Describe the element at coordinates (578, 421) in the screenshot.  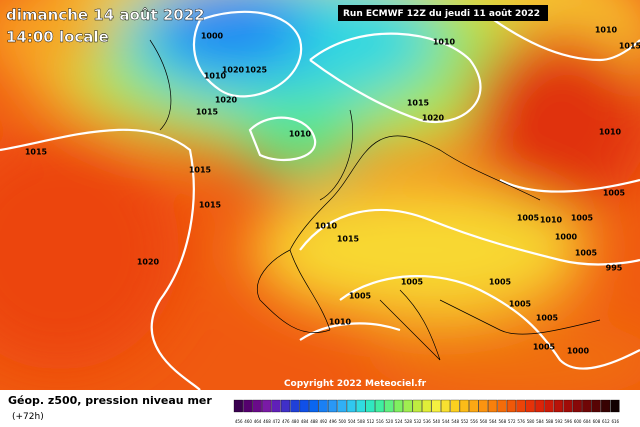
I see `scale-label: 600` at that location.